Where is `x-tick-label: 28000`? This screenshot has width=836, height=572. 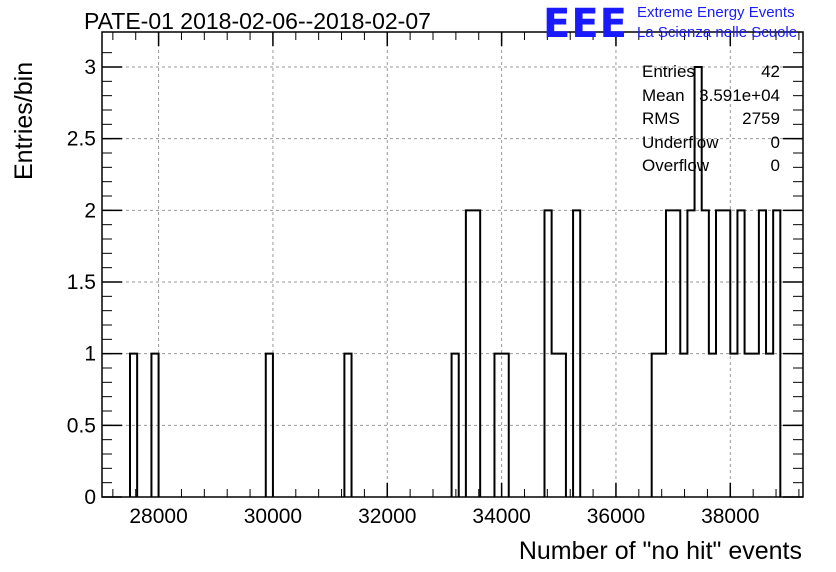 x-tick-label: 28000 is located at coordinates (158, 516).